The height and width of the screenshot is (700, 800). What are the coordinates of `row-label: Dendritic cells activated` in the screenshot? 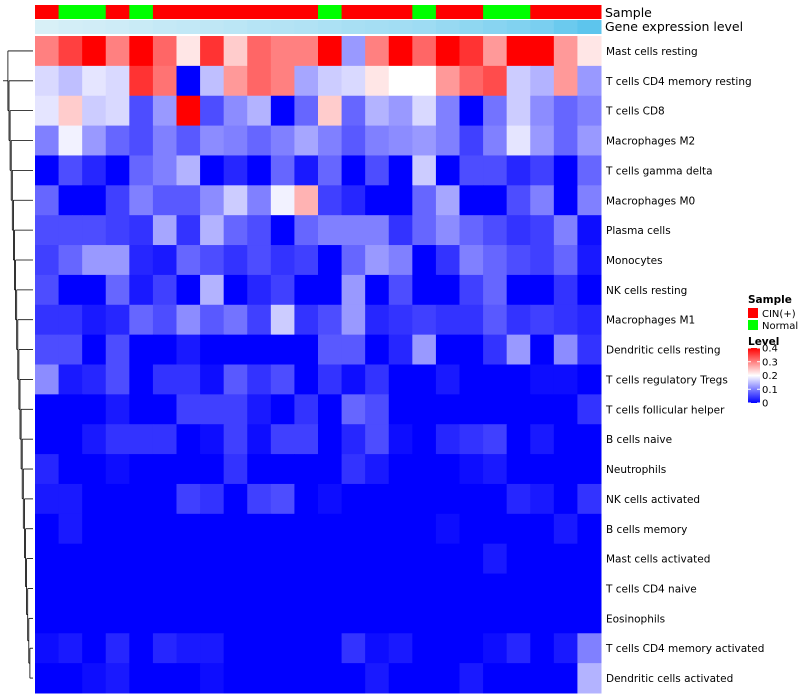 It's located at (669, 679).